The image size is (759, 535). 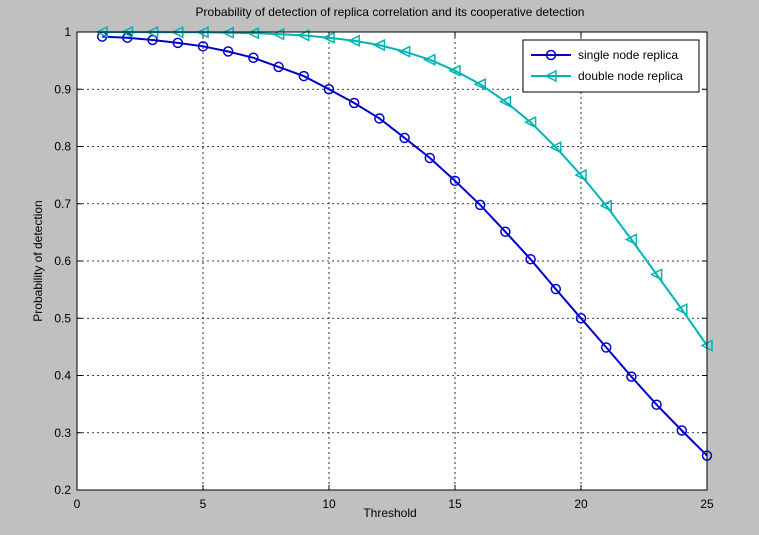 What do you see at coordinates (62, 147) in the screenshot?
I see `y-tick-label: 0.8` at bounding box center [62, 147].